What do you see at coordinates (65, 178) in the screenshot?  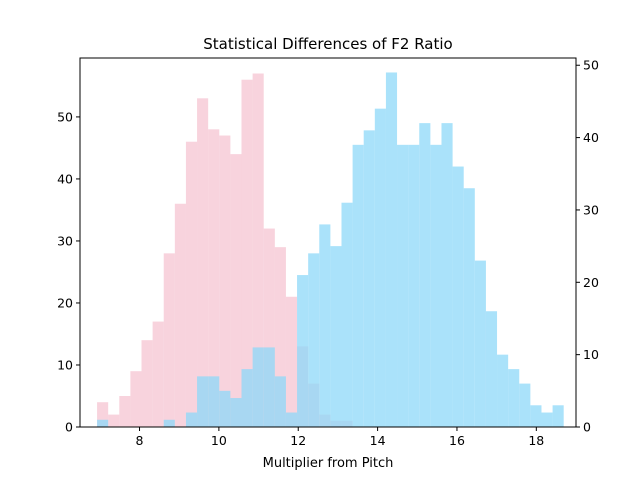 I see `y-left-tick-label: 40` at bounding box center [65, 178].